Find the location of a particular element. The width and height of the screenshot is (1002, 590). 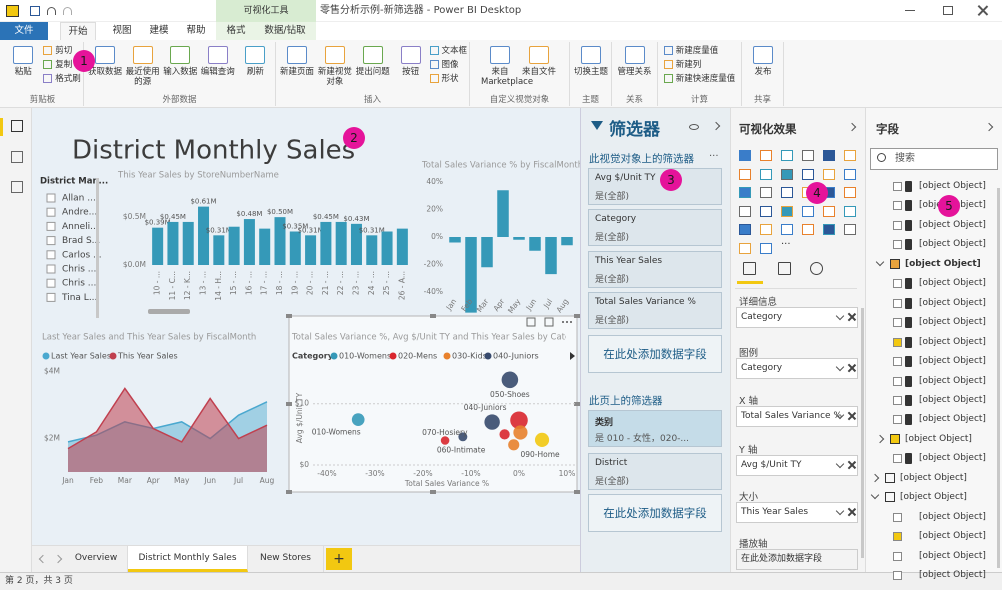

visibility-icon is located at coordinates (694, 127).